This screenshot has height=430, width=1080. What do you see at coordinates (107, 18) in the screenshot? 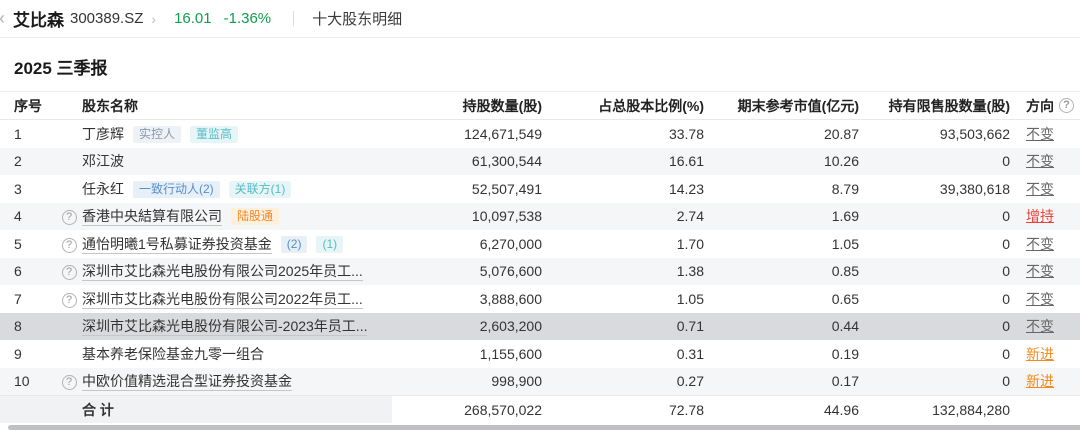
I see `stock-code: 300389.SZ` at bounding box center [107, 18].